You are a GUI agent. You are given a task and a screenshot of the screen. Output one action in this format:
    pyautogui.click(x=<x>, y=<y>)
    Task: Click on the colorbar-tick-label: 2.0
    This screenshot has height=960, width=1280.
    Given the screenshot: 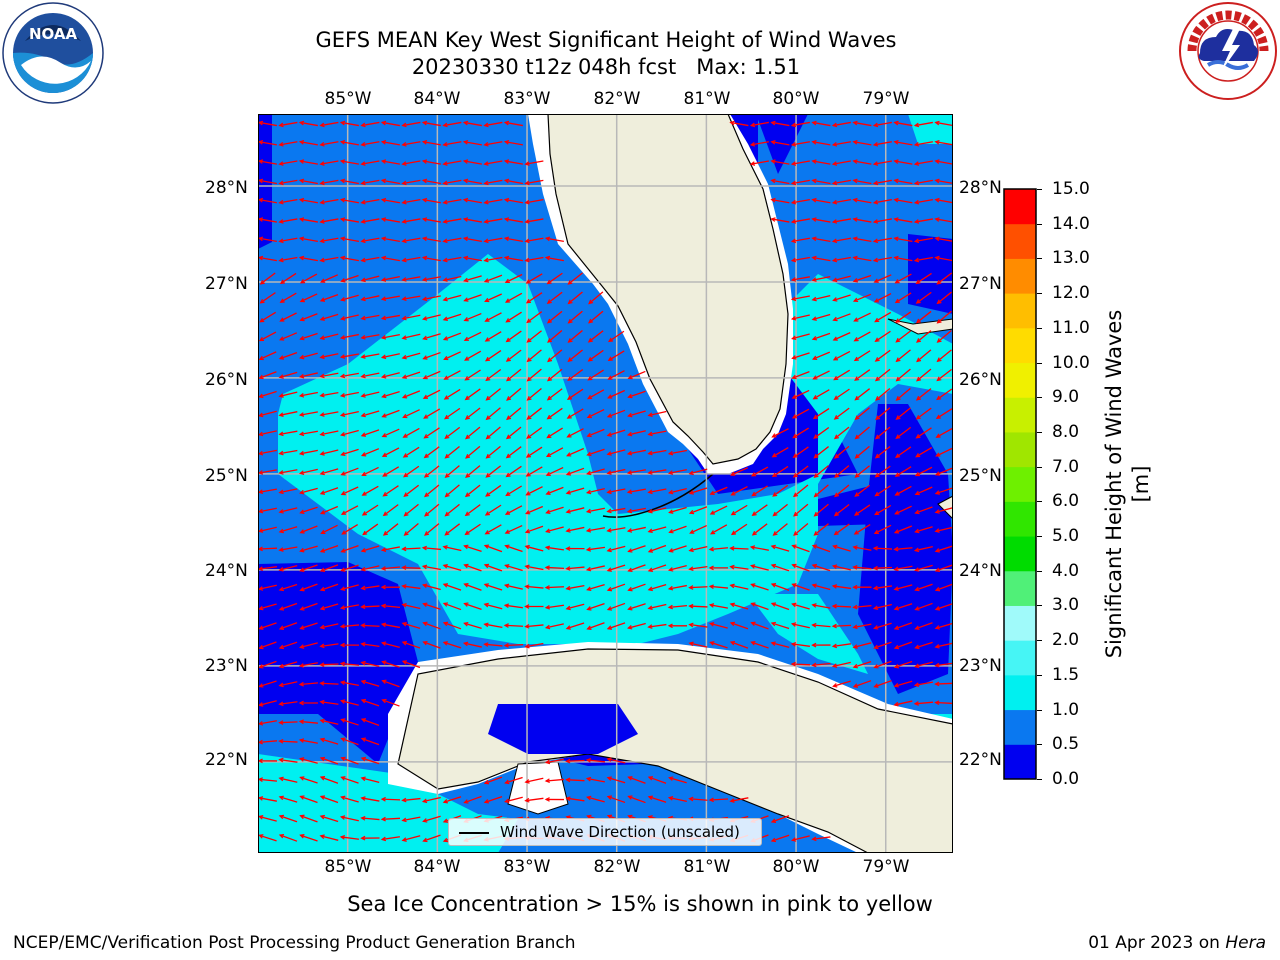 What is the action you would take?
    pyautogui.click(x=1066, y=640)
    